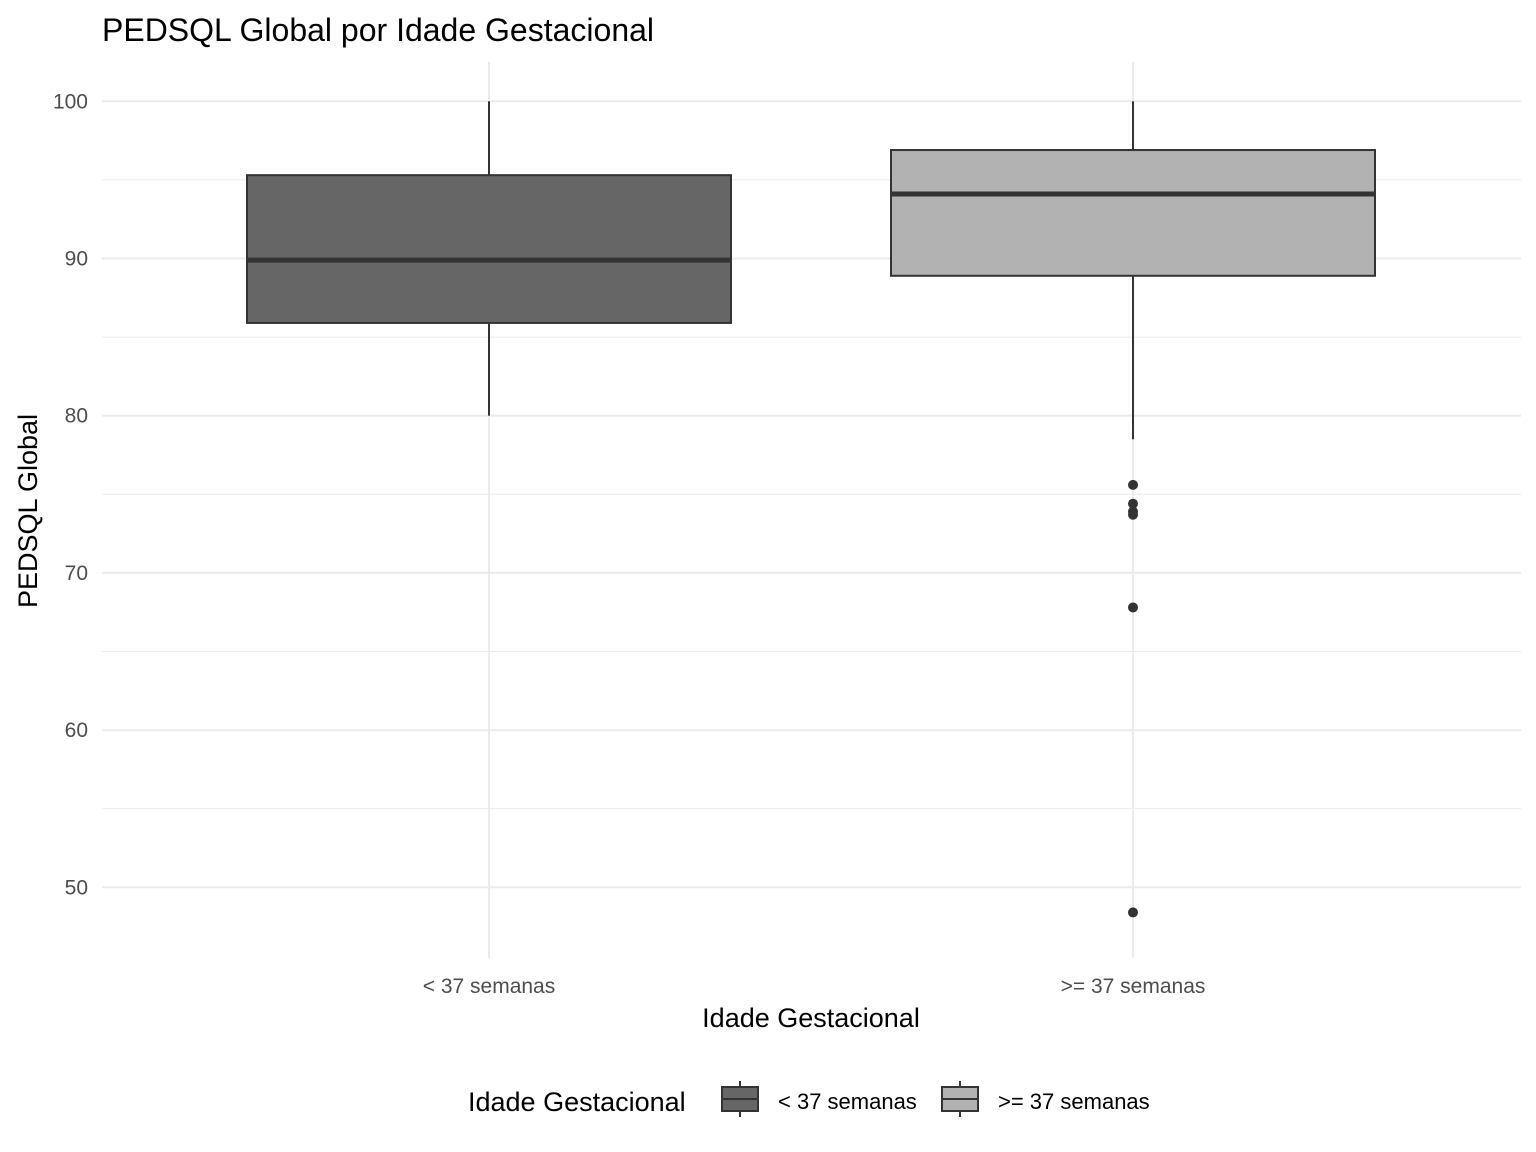 This screenshot has height=1152, width=1536. I want to click on x-tick-label: >= 37 semanas, so click(1133, 986).